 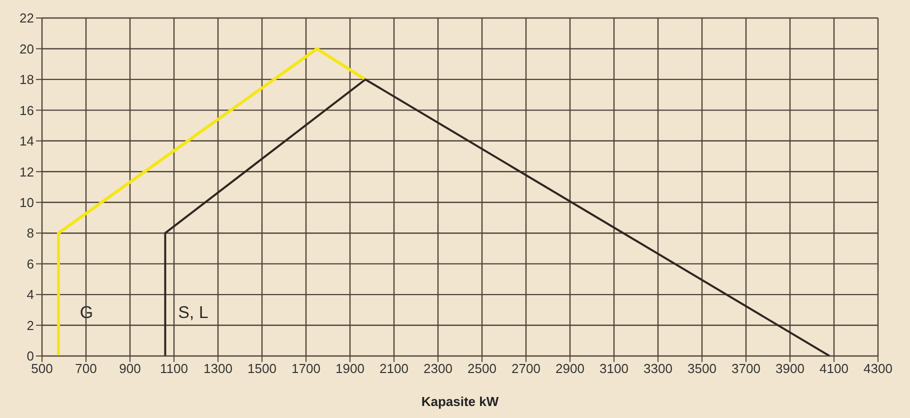 What do you see at coordinates (526, 368) in the screenshot?
I see `x-tick-label: 2700` at bounding box center [526, 368].